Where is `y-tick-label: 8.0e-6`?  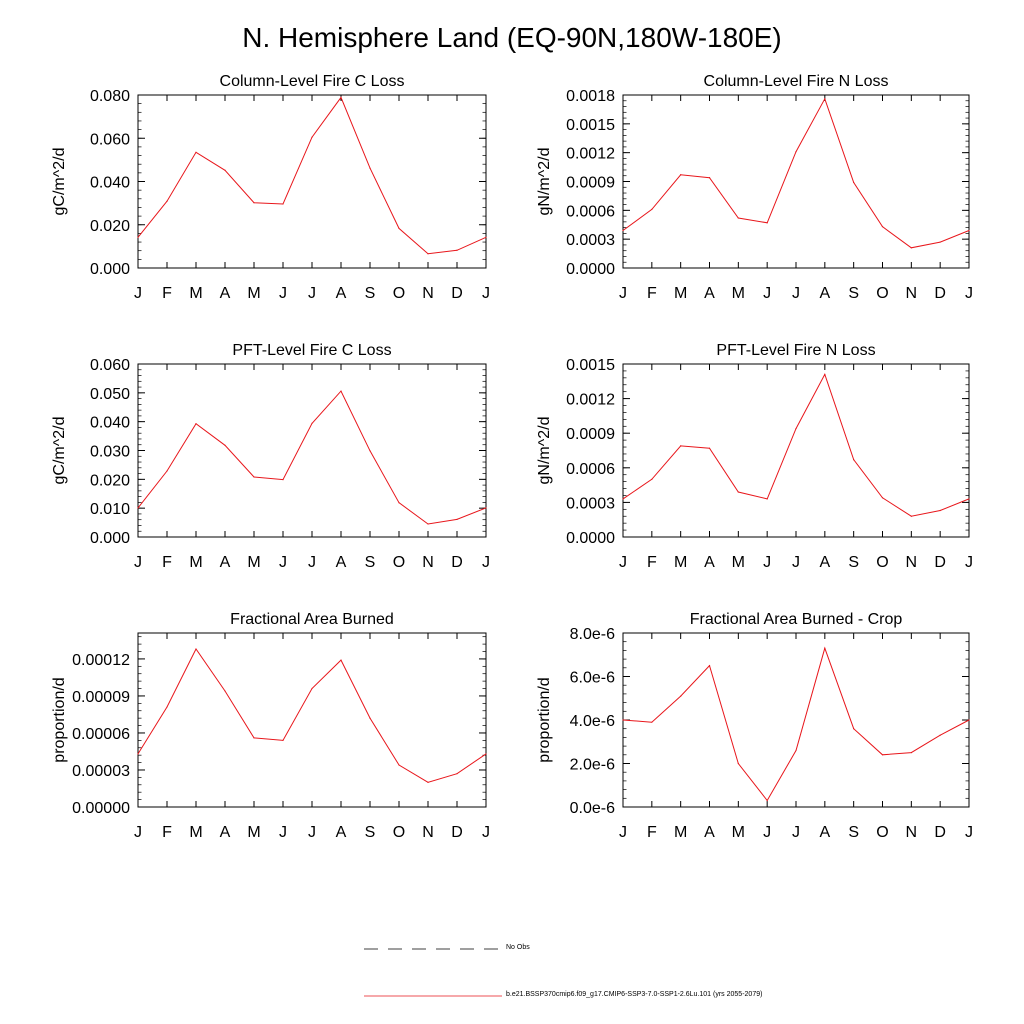 y-tick-label: 8.0e-6 is located at coordinates (592, 634).